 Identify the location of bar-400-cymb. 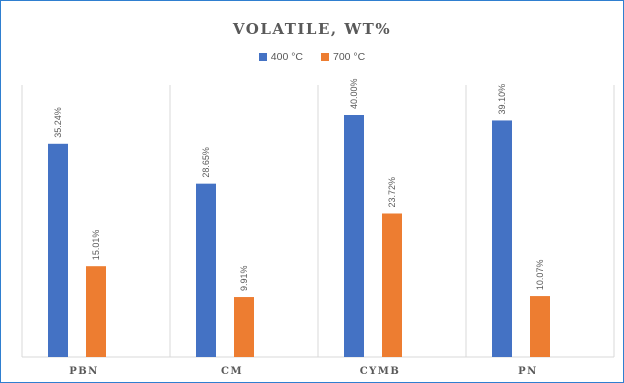
(354, 236).